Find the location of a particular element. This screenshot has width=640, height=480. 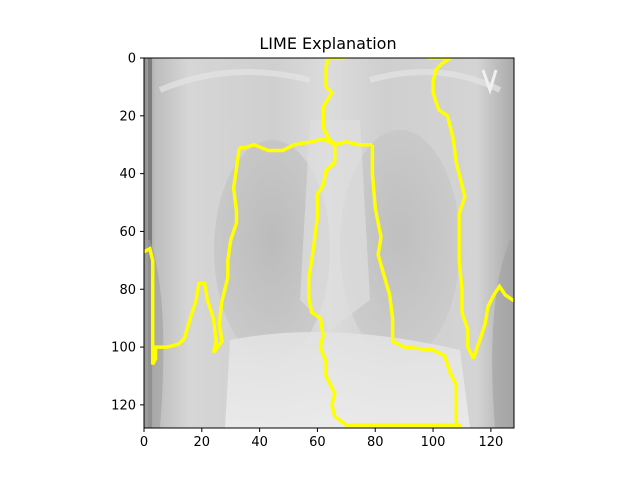

y-tick-label: 20 is located at coordinates (127, 116).